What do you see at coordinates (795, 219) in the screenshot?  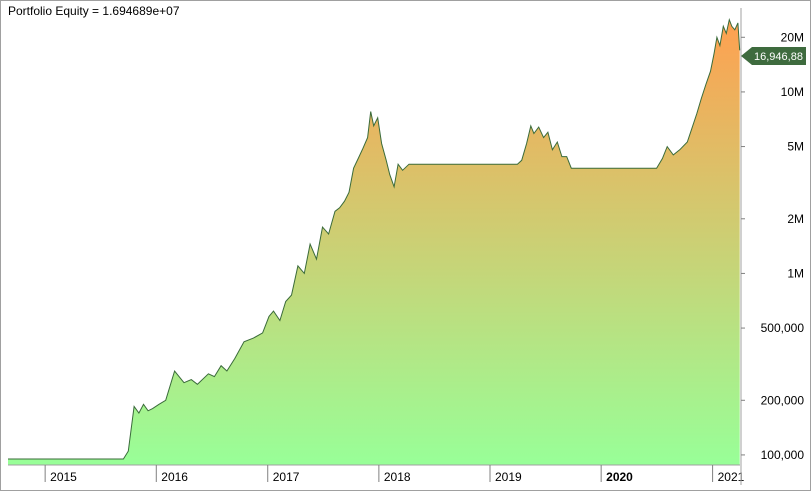 I see `y-tick-label: 2M` at bounding box center [795, 219].